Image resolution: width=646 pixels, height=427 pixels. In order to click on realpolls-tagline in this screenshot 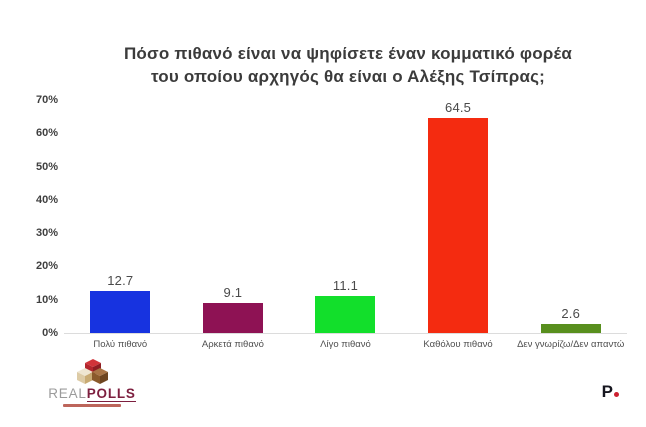, I will do `click(92, 405)`.